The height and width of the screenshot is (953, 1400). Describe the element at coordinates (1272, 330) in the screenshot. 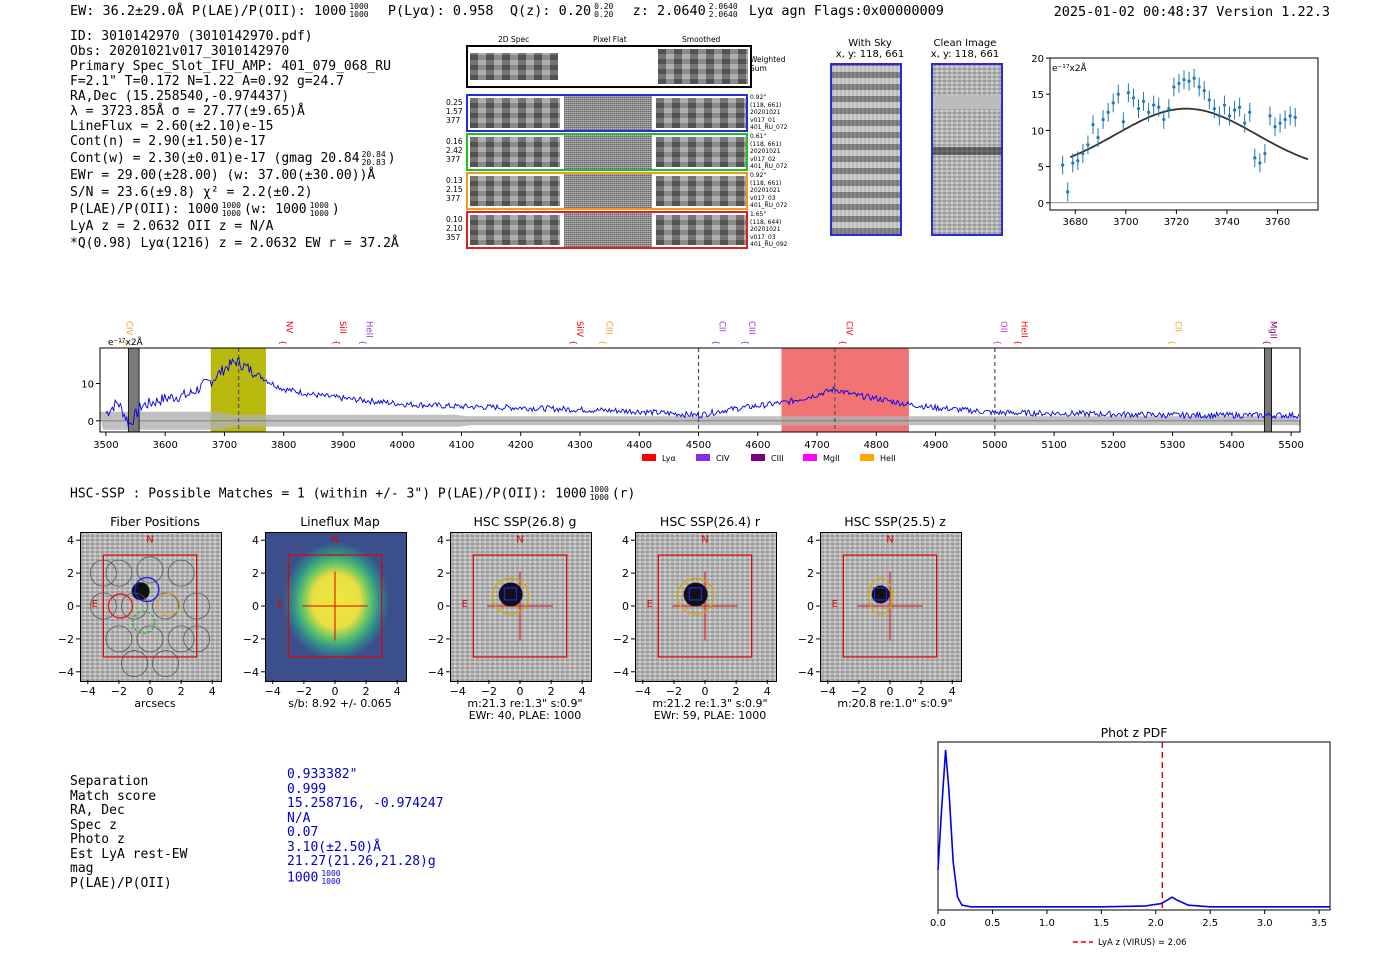

I see `emission-line-label: MgII` at that location.